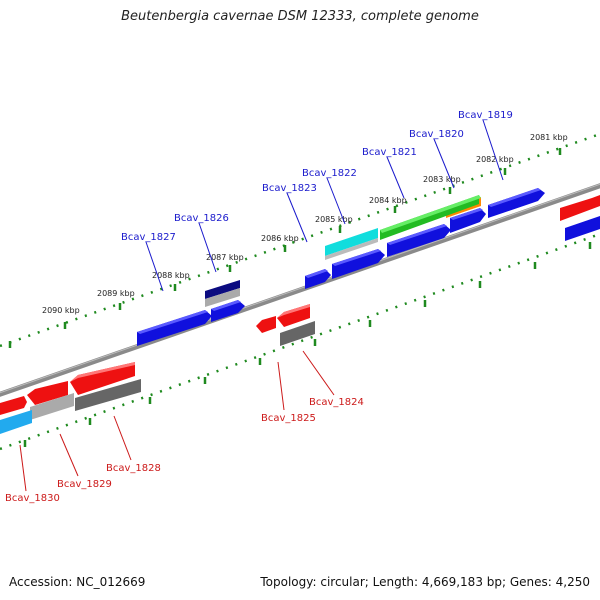 This screenshot has height=600, width=600. I want to click on scale-label: 2084 kbp, so click(388, 200).